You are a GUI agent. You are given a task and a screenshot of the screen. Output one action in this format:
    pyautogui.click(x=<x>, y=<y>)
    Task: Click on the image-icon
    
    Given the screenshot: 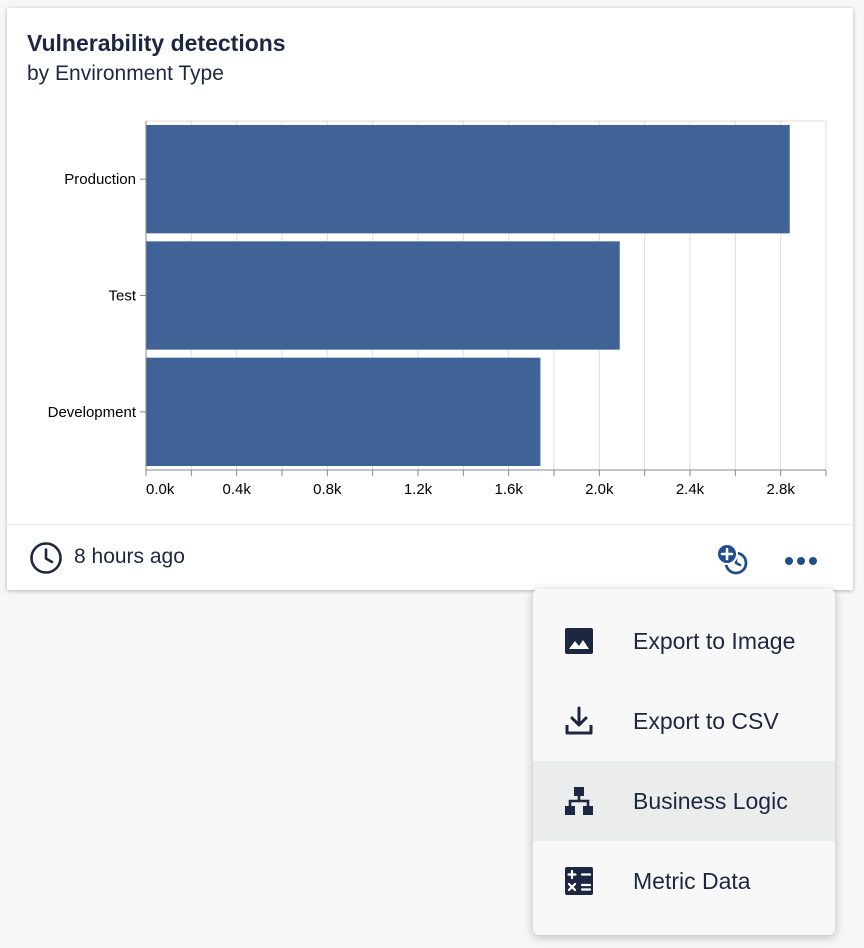 What is the action you would take?
    pyautogui.click(x=579, y=641)
    